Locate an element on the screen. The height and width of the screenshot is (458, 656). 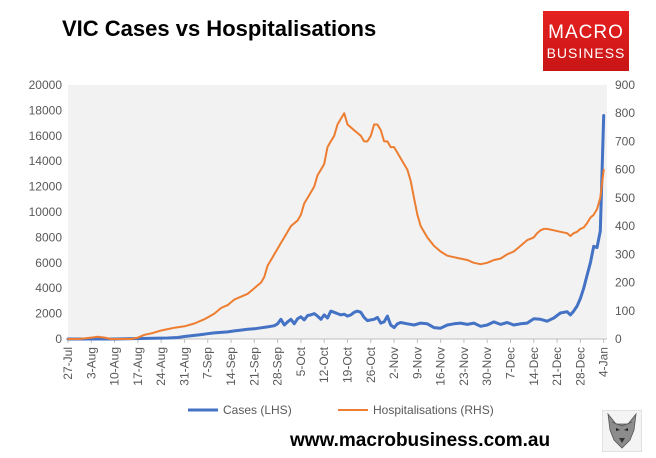
x-tick-label: 28-Sep is located at coordinates (278, 366).